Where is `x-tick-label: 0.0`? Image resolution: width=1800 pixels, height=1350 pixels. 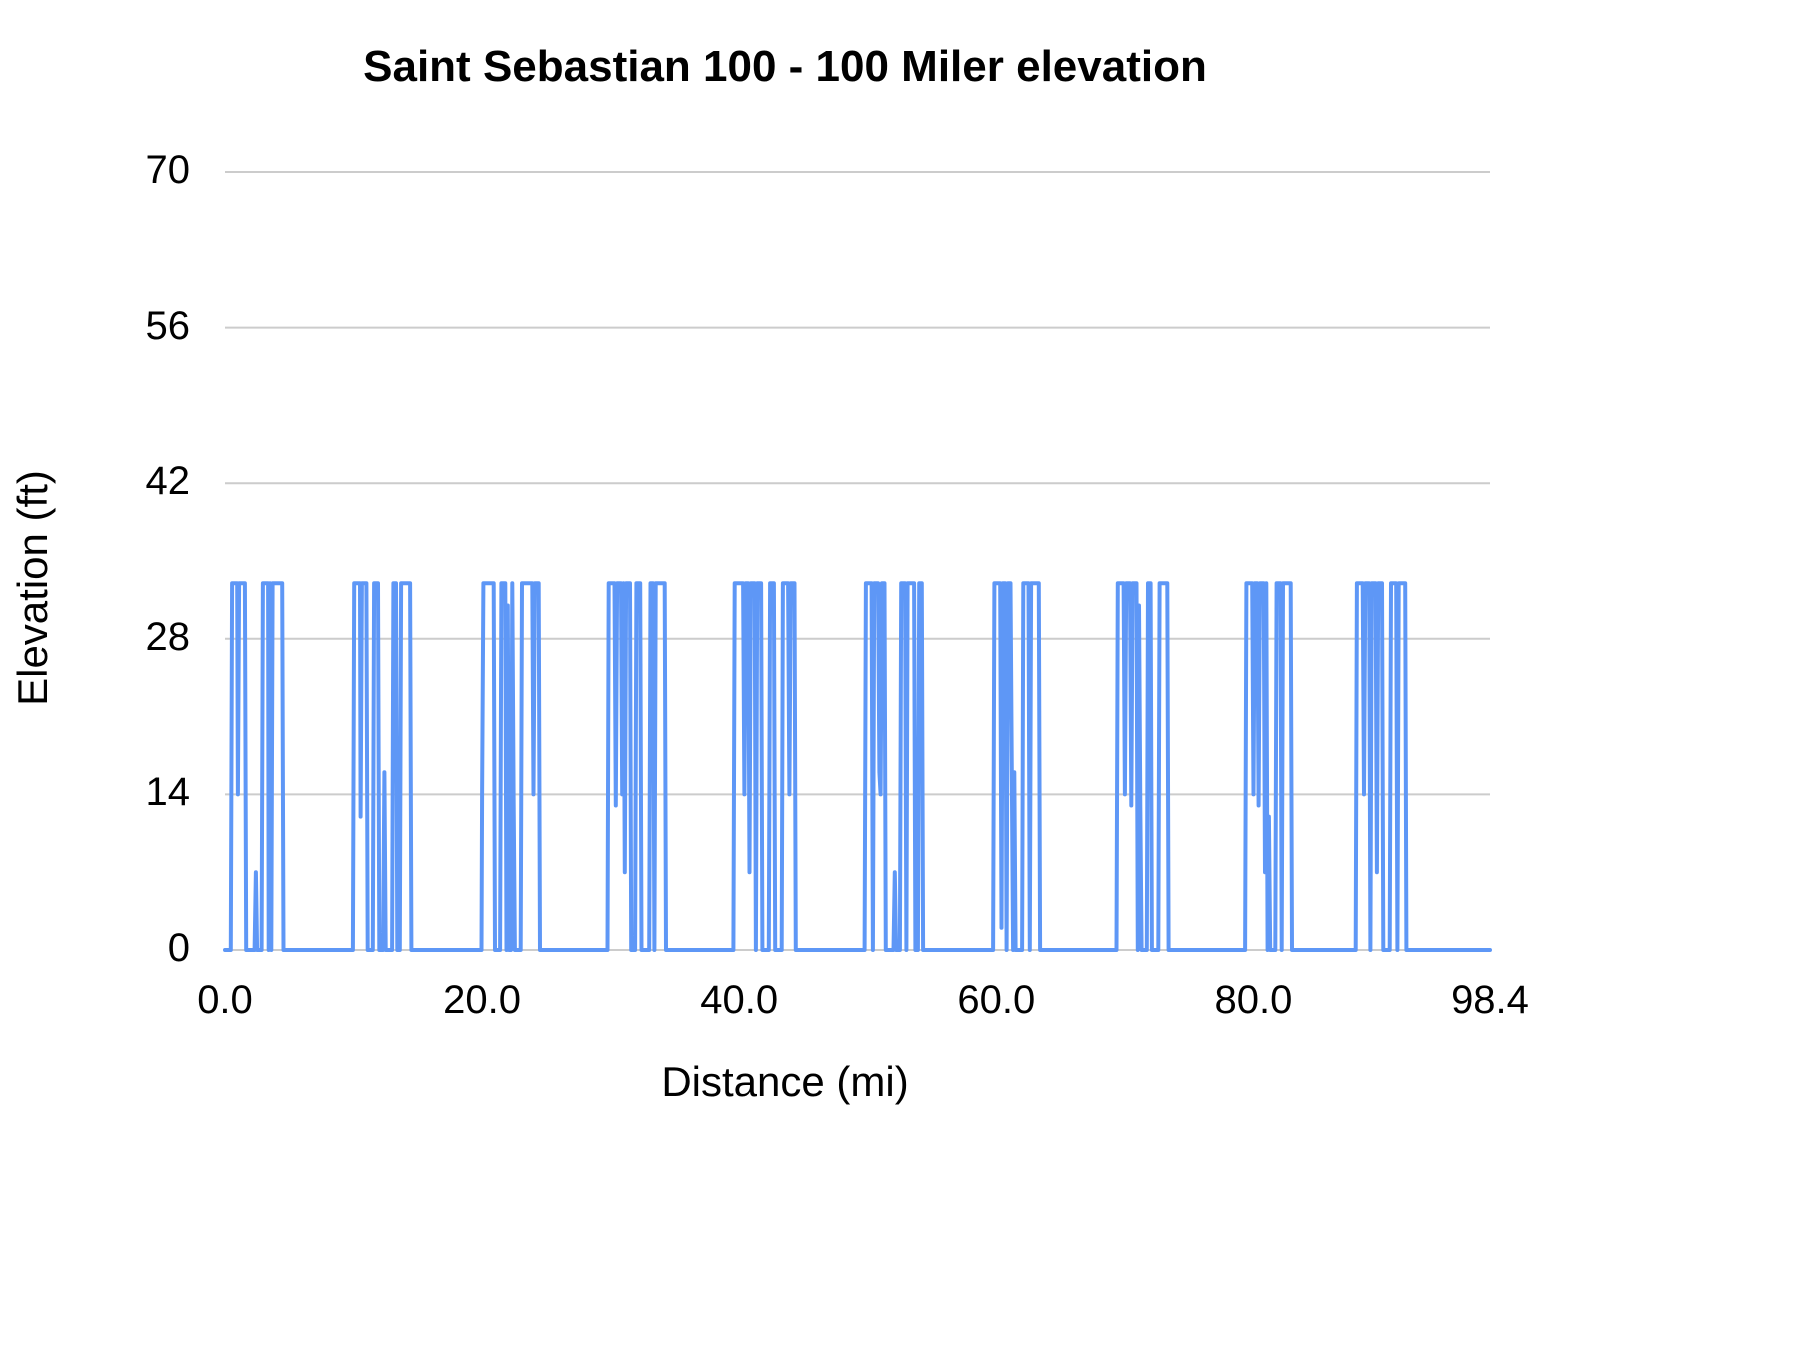 x-tick-label: 0.0 is located at coordinates (225, 1000).